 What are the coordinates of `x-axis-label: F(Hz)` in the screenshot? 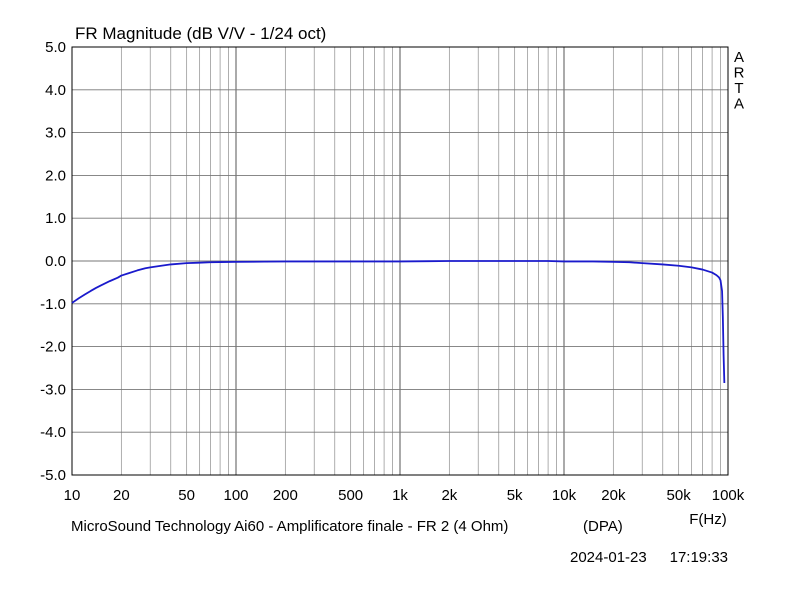 It's located at (708, 519).